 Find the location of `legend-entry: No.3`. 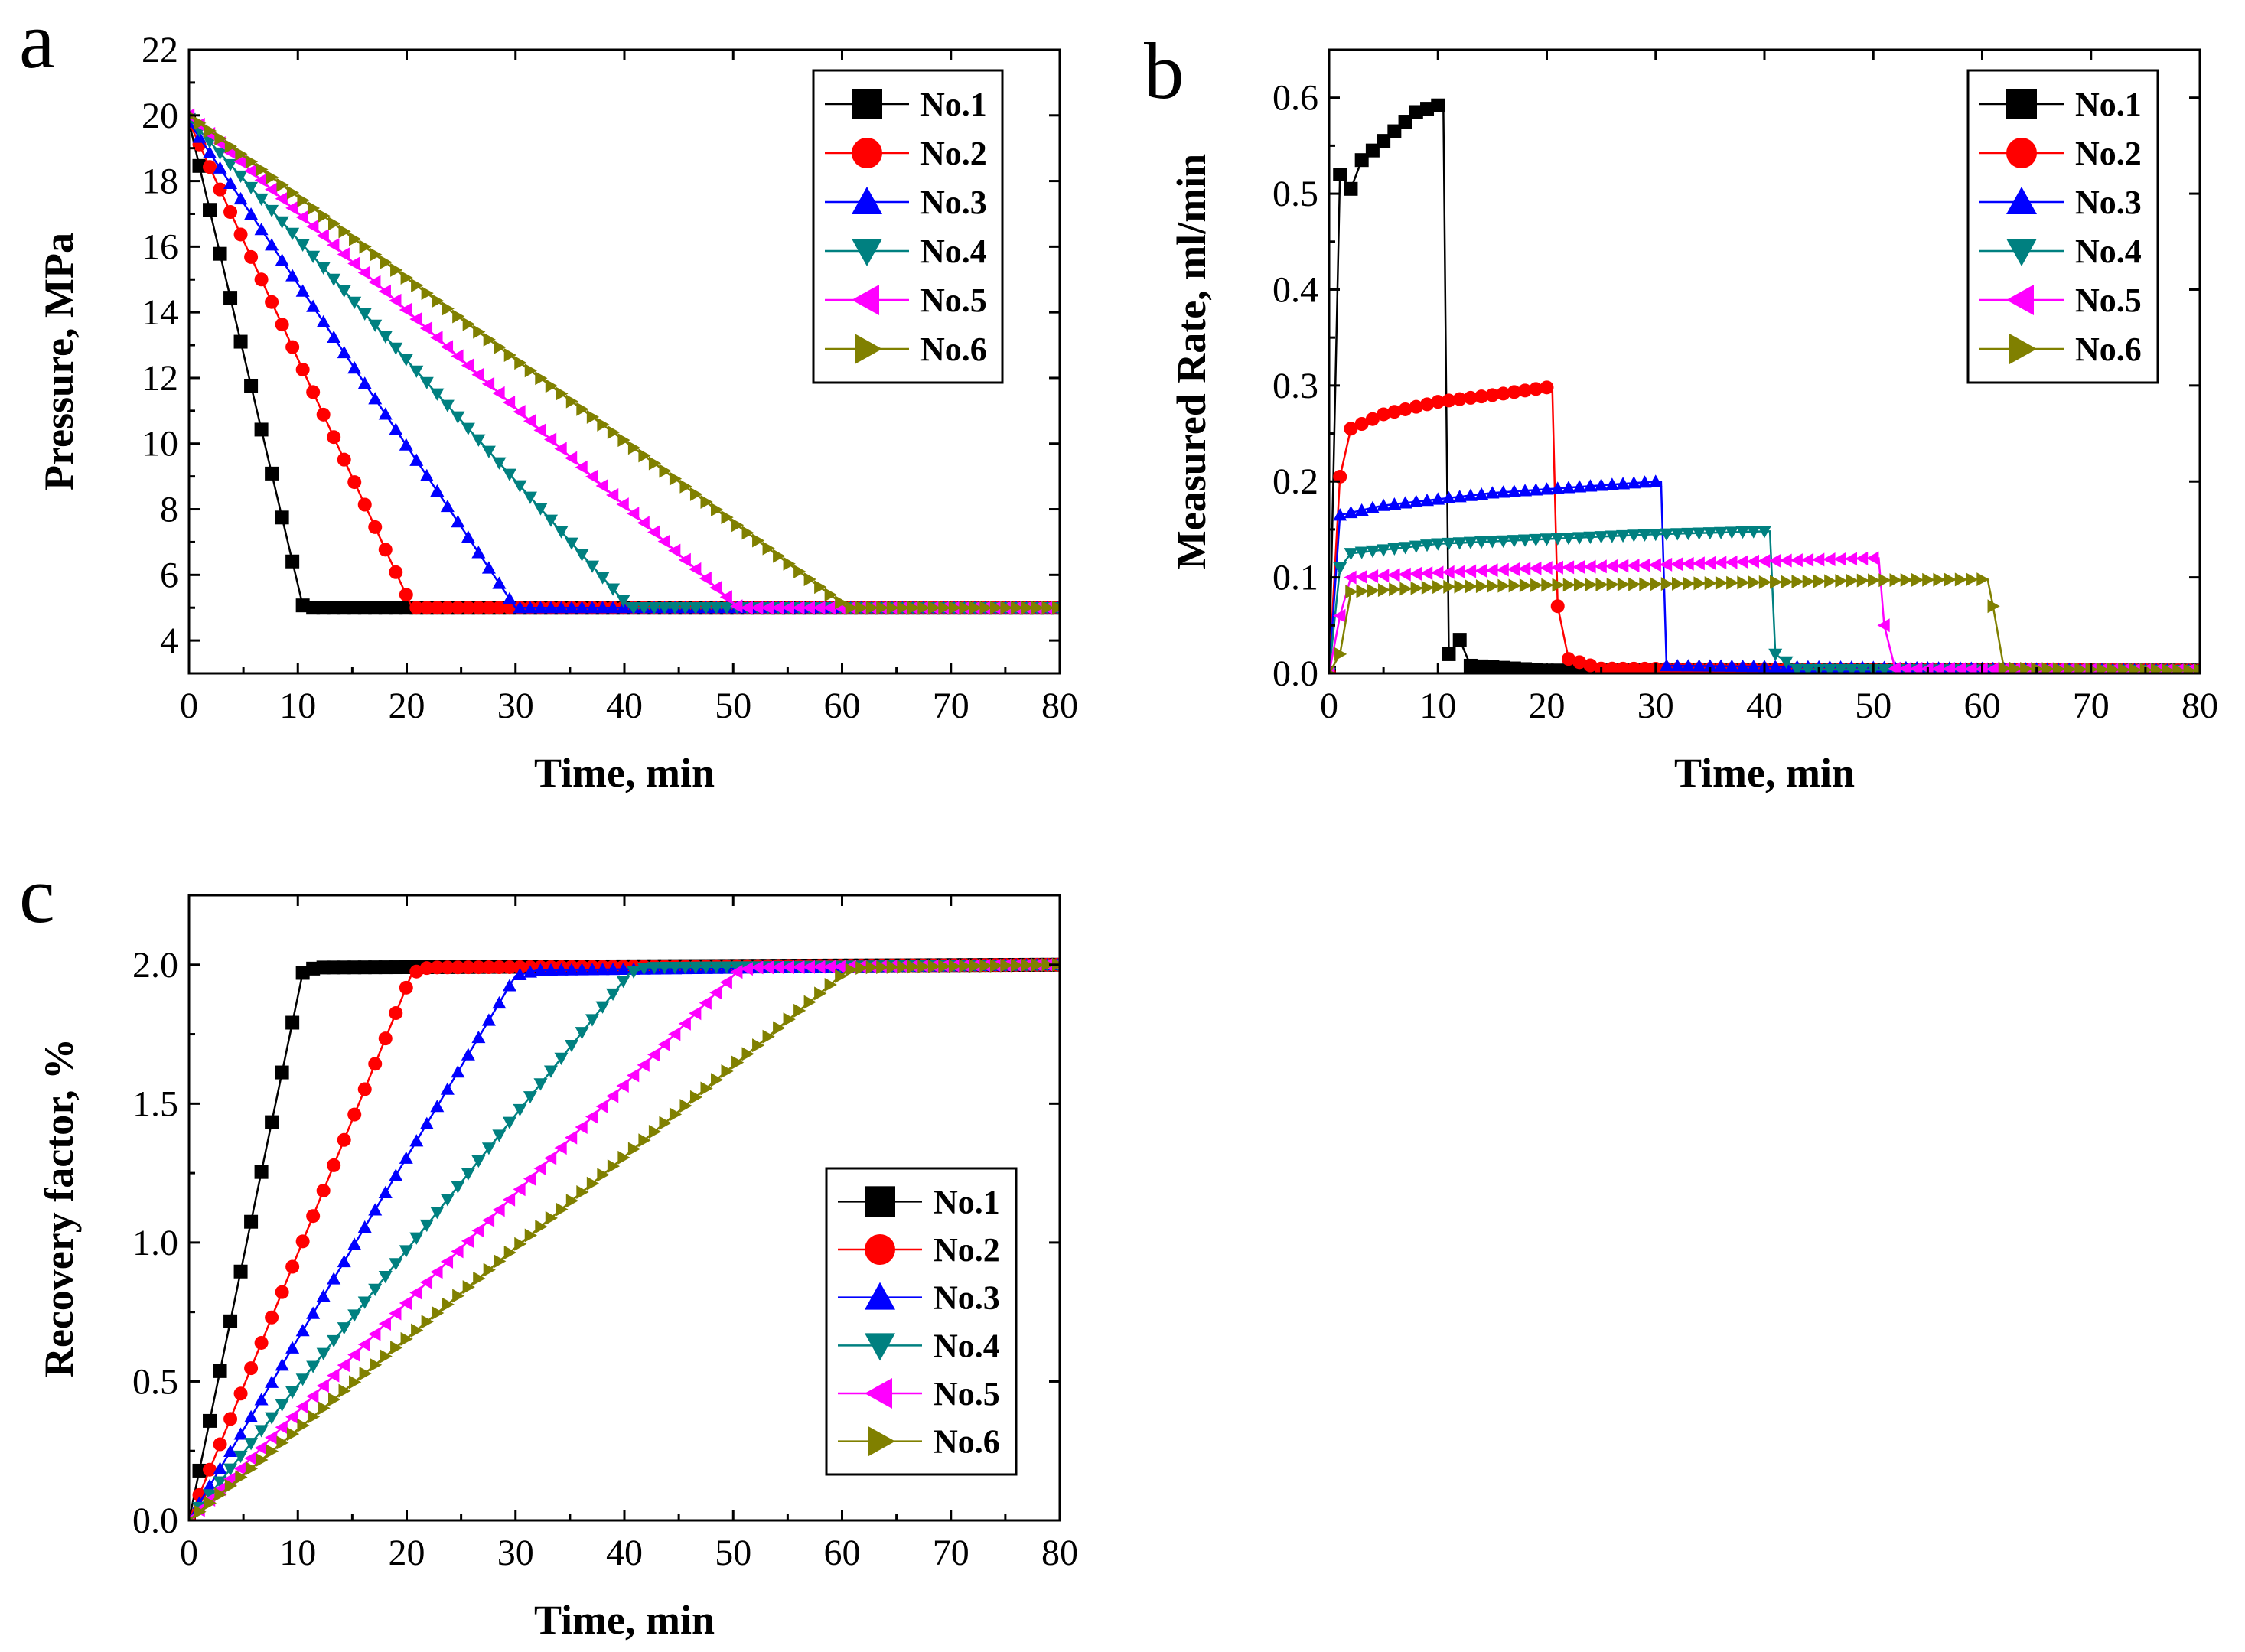

legend-entry: No.3 is located at coordinates (2060, 203).